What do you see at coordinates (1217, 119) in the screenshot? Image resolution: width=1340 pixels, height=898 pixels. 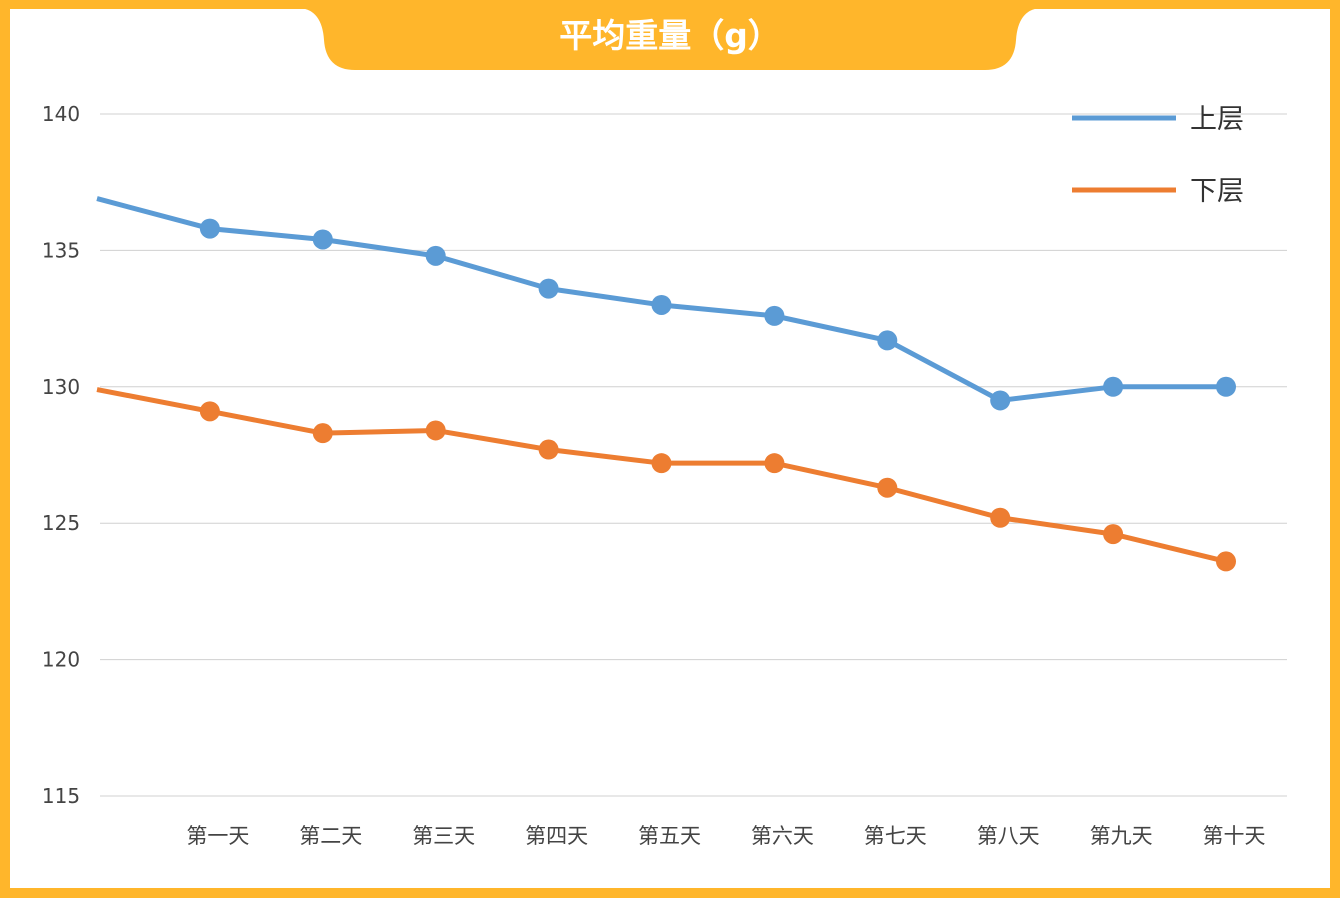 I see `legend-label: 上层` at bounding box center [1217, 119].